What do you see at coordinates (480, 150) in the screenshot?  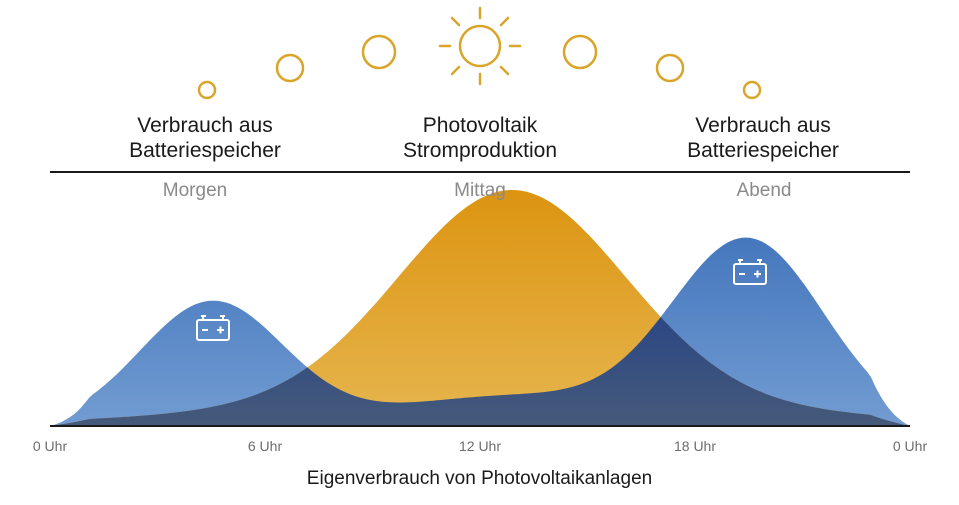 I see `heading-line: Stromproduktion` at bounding box center [480, 150].